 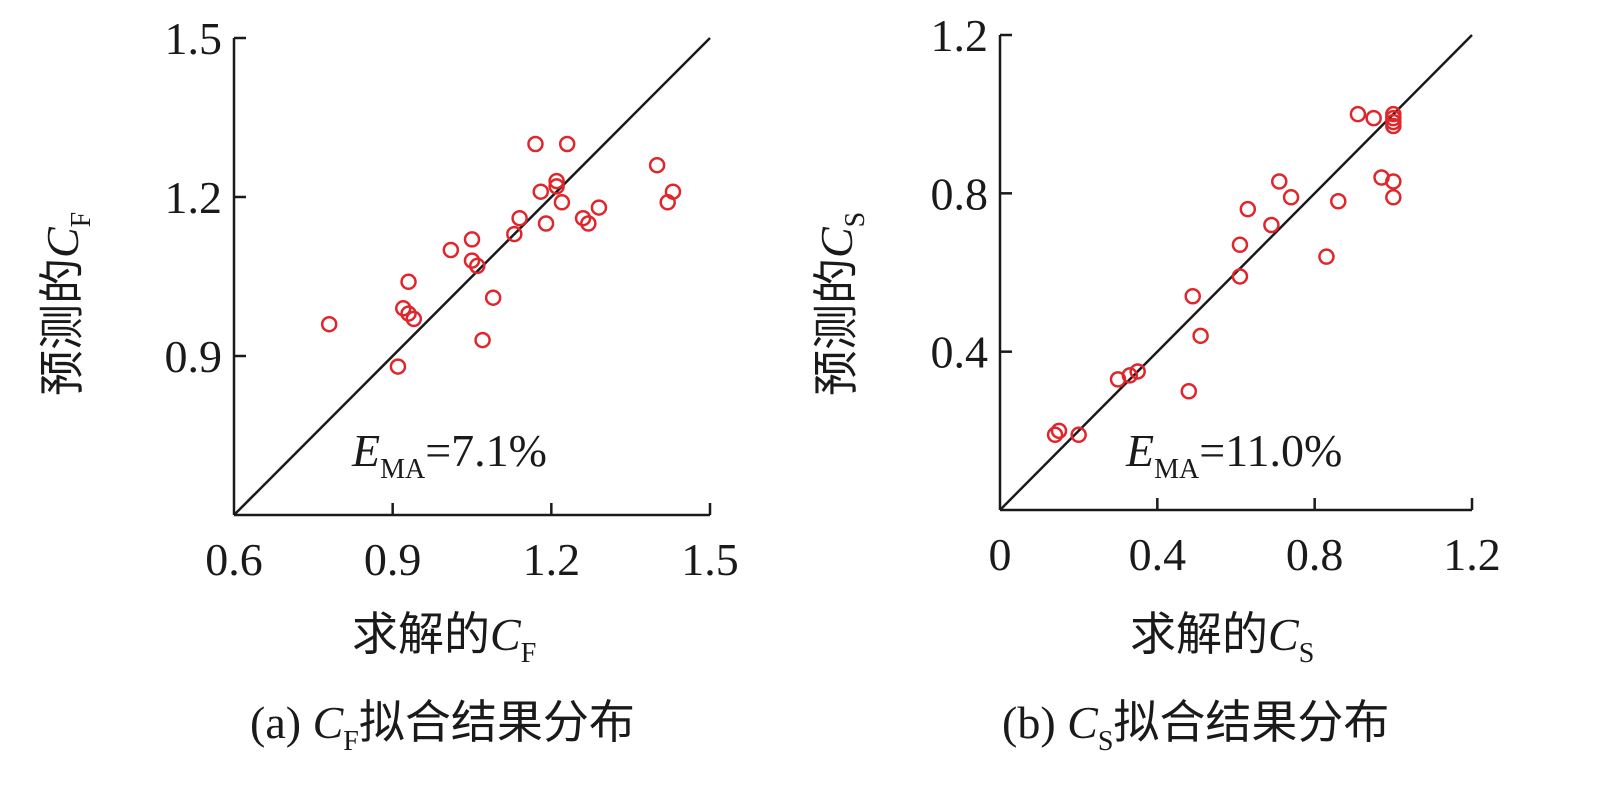 What do you see at coordinates (960, 35) in the screenshot?
I see `panel-b-y-tick-label: 1.2` at bounding box center [960, 35].